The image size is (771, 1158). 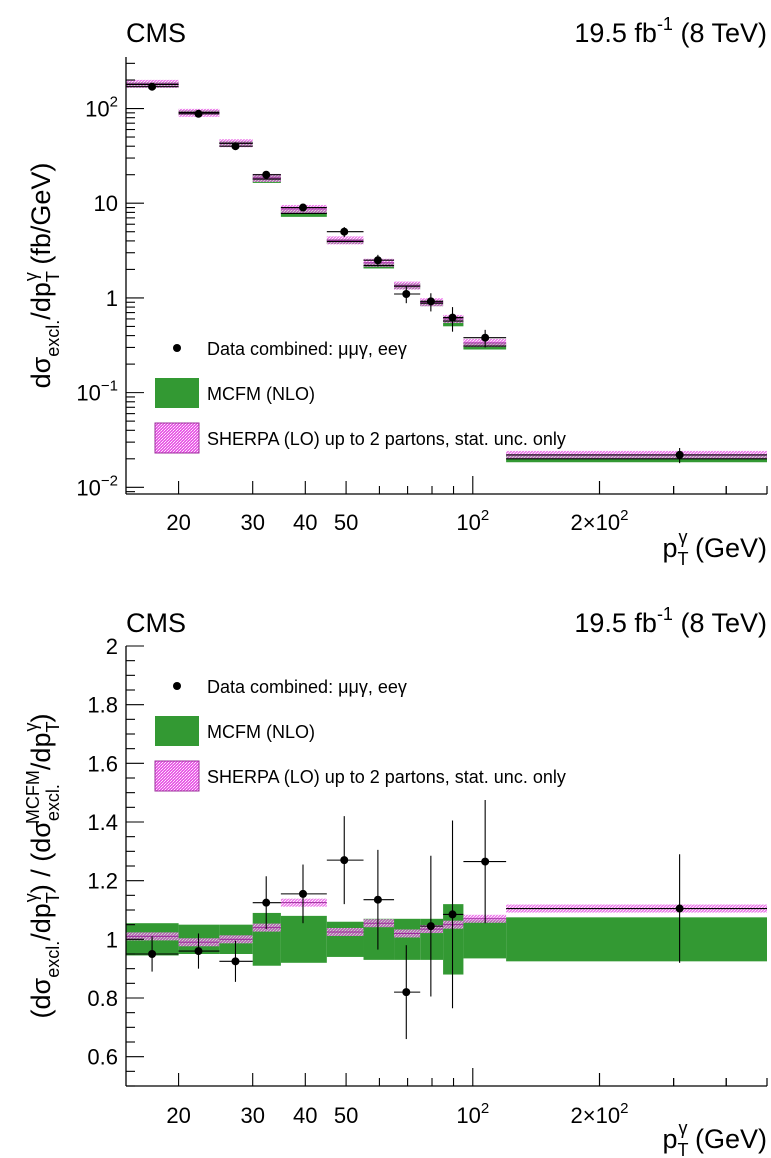 I want to click on y-tick-label-text: 1.6, so click(x=102, y=763).